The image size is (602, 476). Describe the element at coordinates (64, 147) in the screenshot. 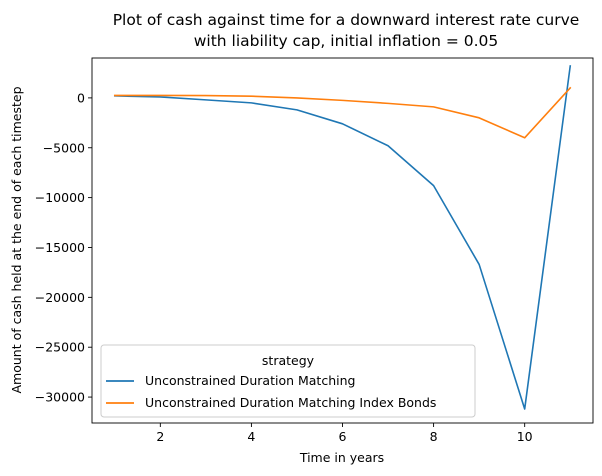

I see `y-tick-label--5000: −5000` at that location.